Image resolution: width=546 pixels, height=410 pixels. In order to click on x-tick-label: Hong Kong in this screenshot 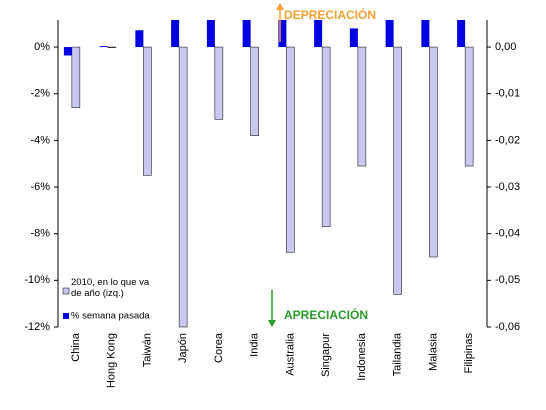, I will do `click(112, 360)`.